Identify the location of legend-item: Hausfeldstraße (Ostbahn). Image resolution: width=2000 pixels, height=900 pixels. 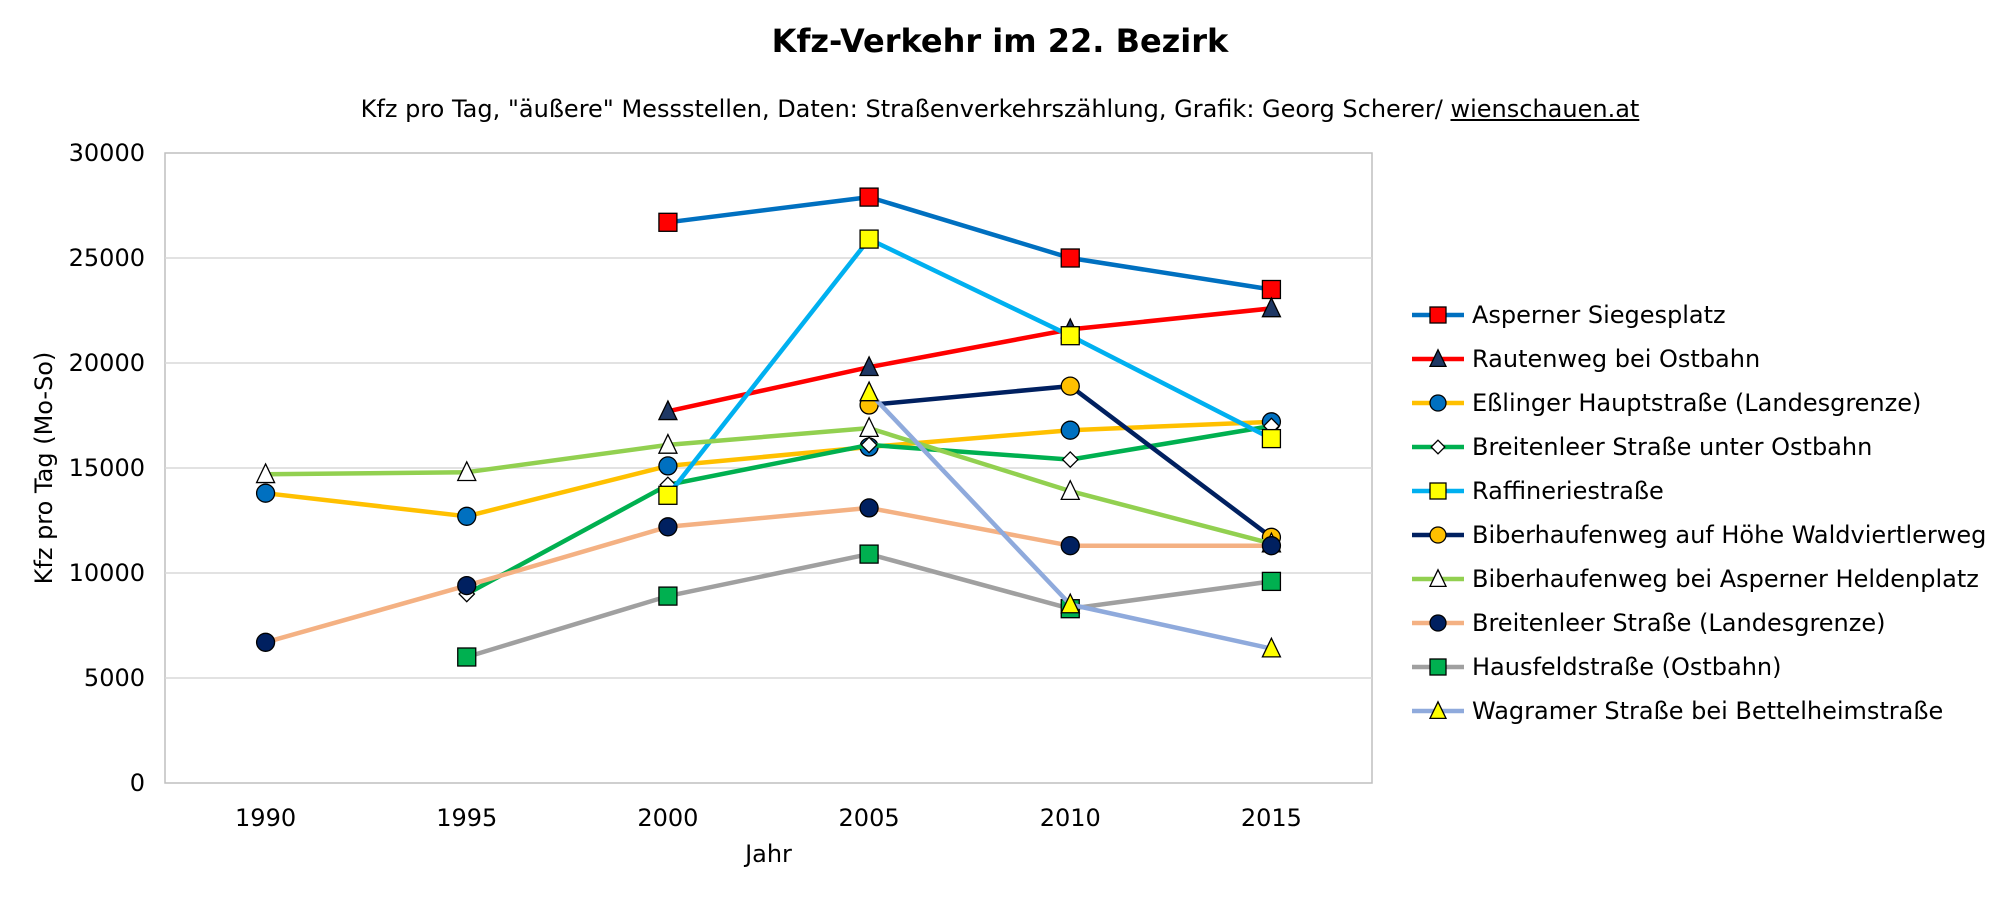
(1596, 667).